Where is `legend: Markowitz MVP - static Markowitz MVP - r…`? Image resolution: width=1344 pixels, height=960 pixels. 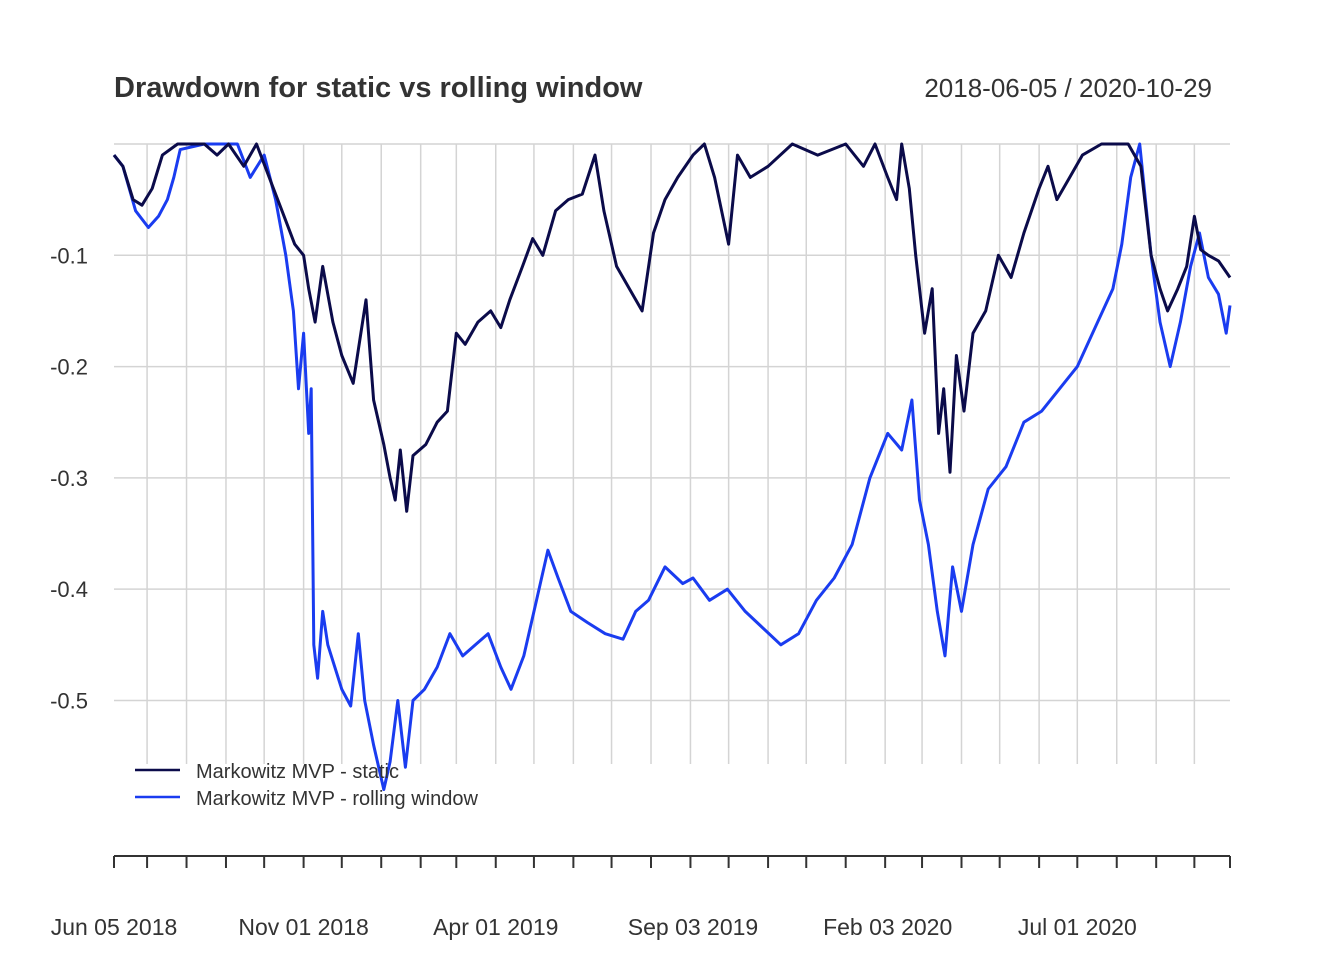 legend: Markowitz MVP - static Markowitz MVP - r… is located at coordinates (306, 785).